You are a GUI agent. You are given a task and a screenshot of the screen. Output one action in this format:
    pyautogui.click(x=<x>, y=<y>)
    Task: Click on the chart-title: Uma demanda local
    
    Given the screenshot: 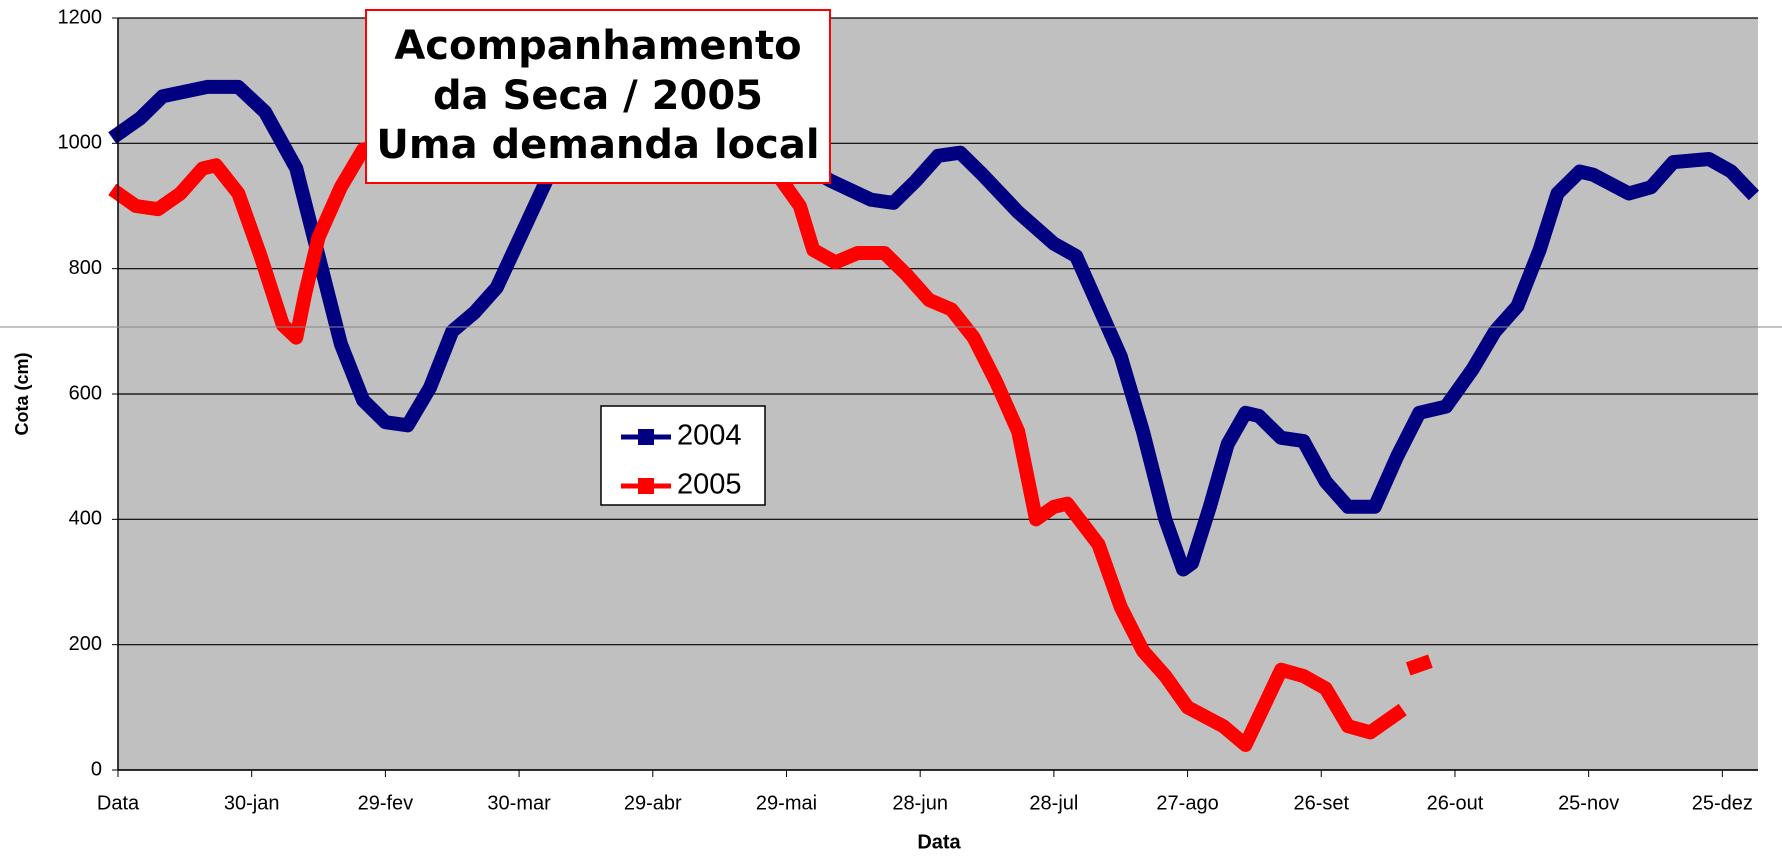 What is the action you would take?
    pyautogui.click(x=597, y=145)
    